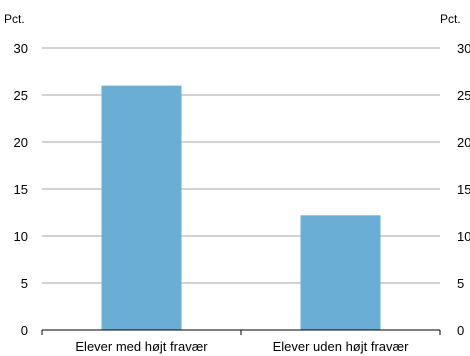 The image size is (470, 356). I want to click on y-tick-label-right: 25, so click(463, 95).